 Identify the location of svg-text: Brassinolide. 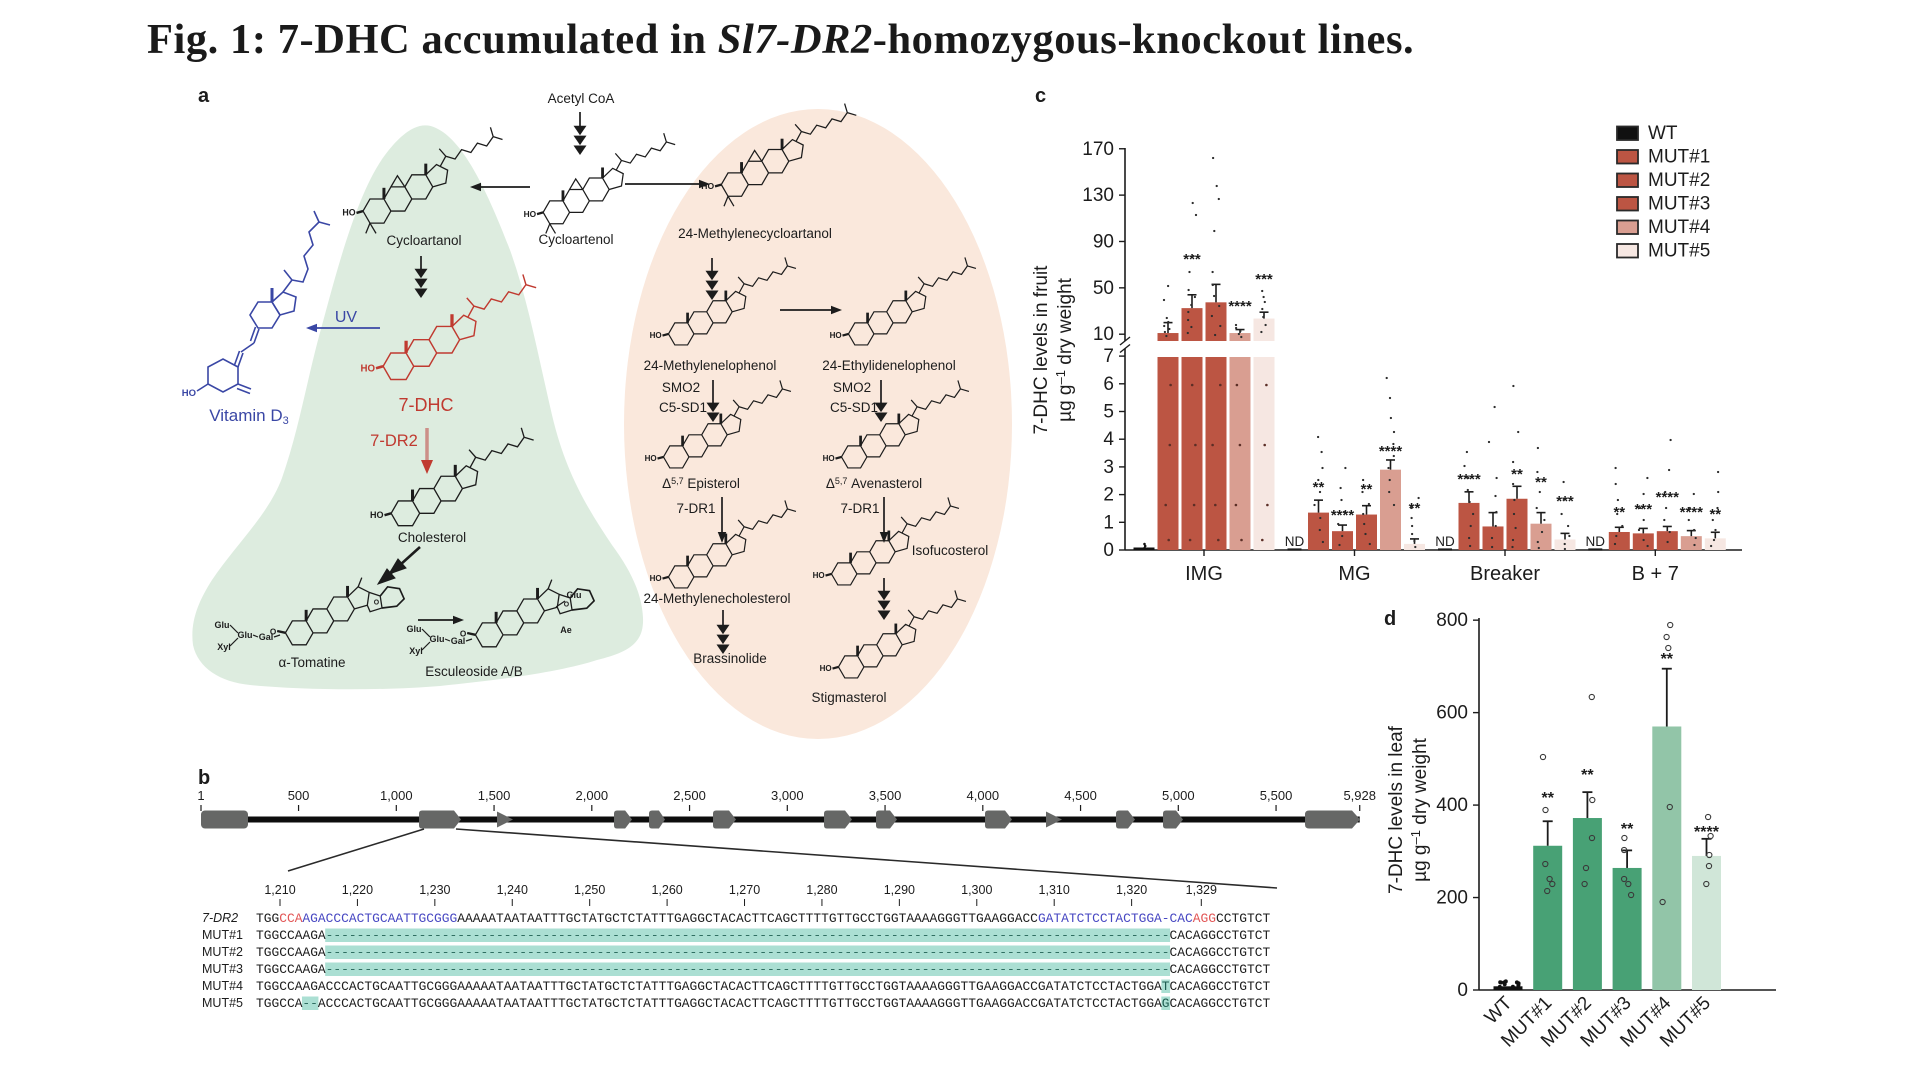
(730, 658).